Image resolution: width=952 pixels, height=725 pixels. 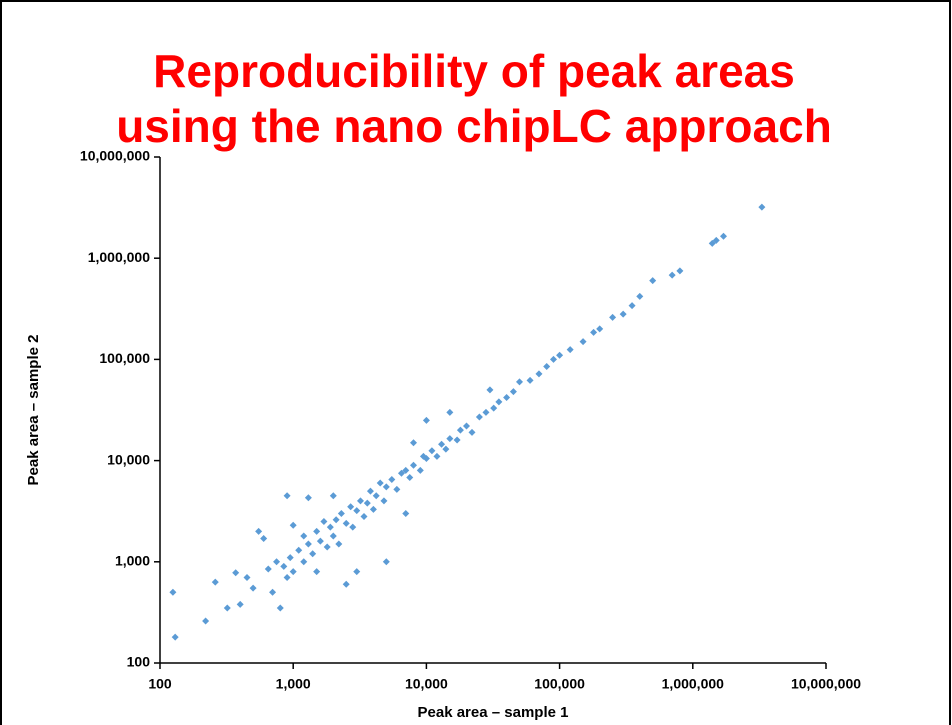 I want to click on y-tick-label: 10,000,000, so click(x=115, y=156).